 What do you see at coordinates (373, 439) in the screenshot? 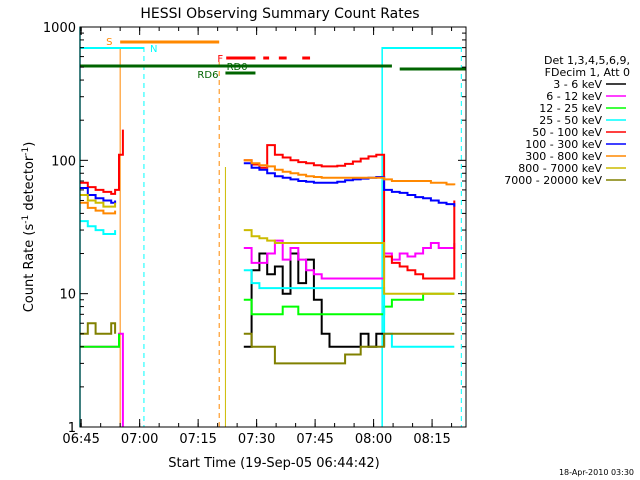
I see `x-tick-label-5: 08:00` at bounding box center [373, 439].